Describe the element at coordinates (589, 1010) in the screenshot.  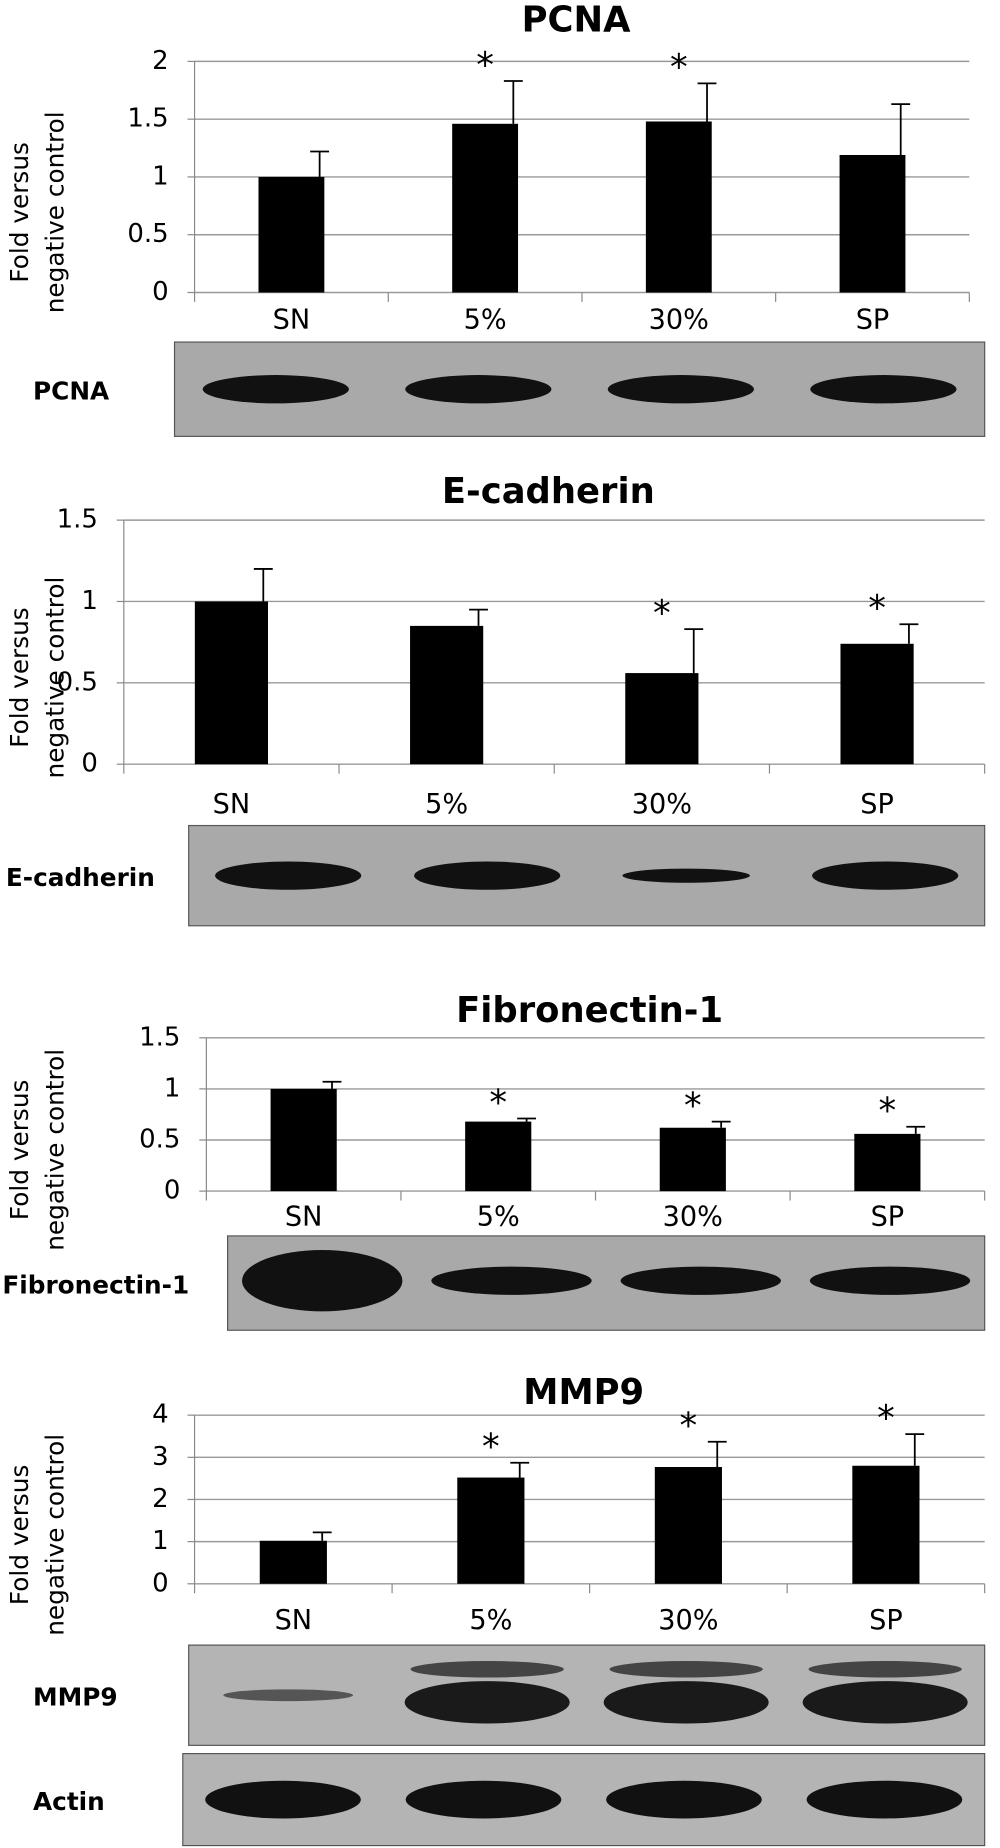
I see `chart-title: Fibronectin-1` at that location.